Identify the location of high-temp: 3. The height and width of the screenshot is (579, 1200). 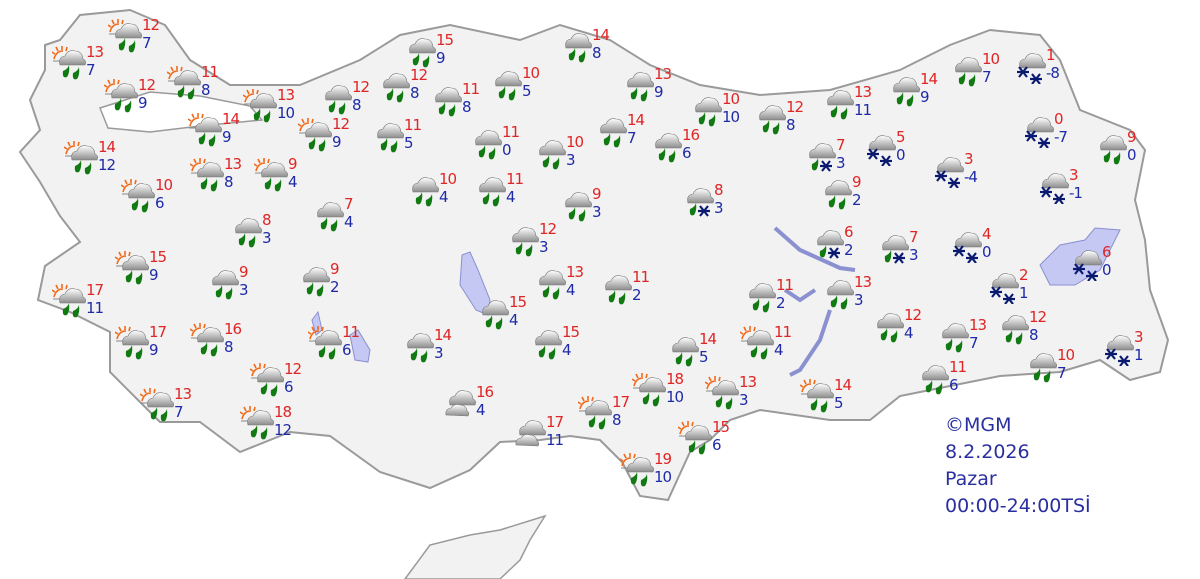
(968, 159).